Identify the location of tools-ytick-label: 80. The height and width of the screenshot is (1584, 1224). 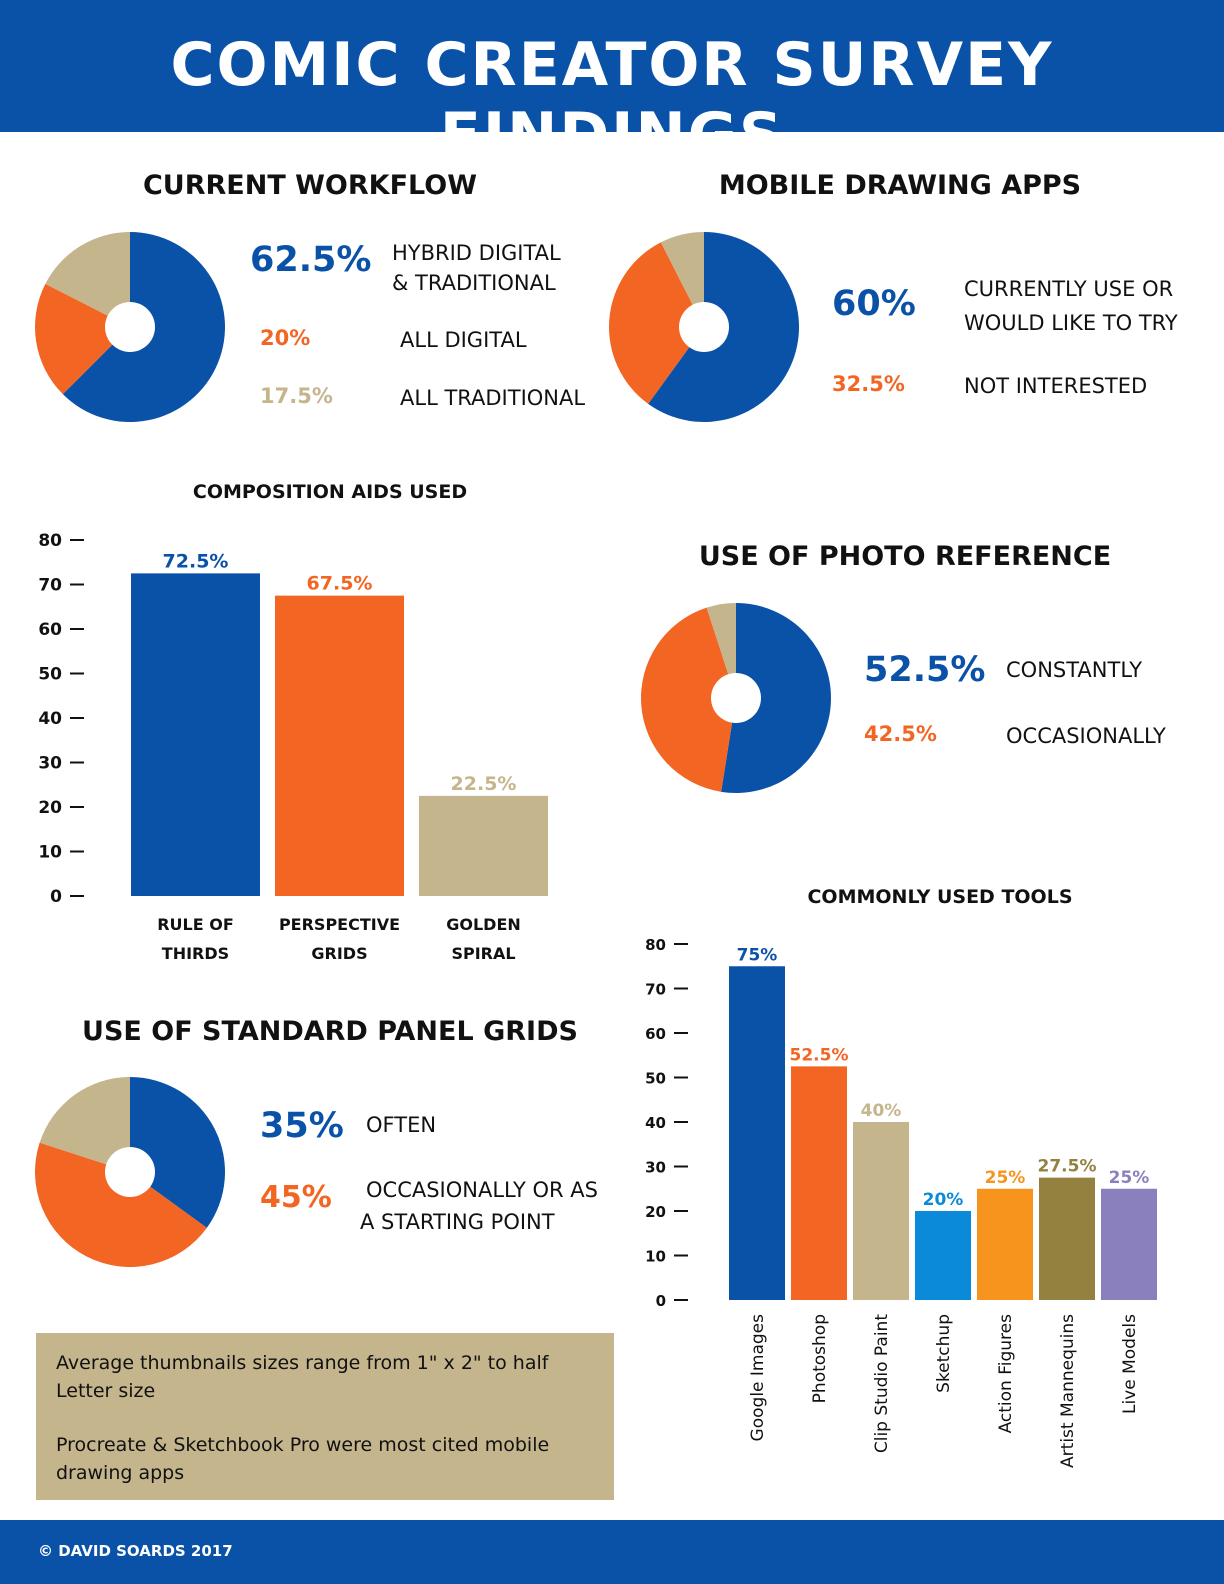
(655, 945).